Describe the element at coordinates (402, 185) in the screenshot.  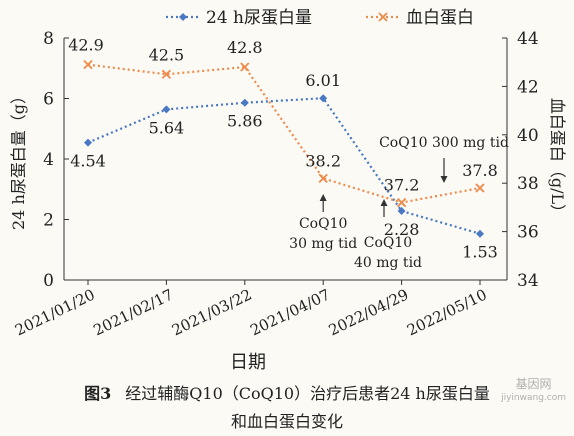
I see `data-label: 37.2` at that location.